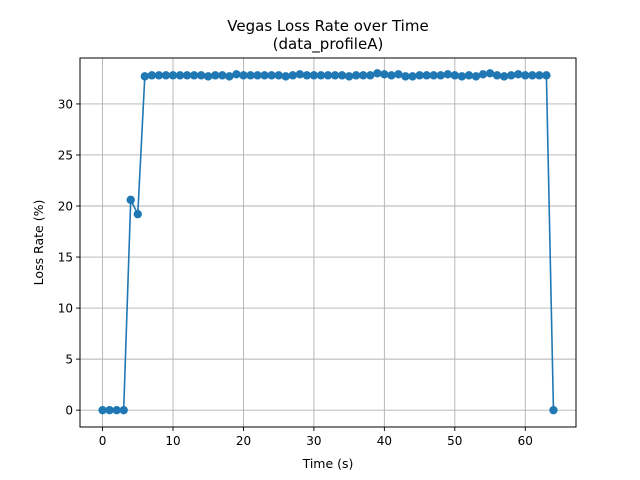 The image size is (640, 480). Describe the element at coordinates (313, 441) in the screenshot. I see `x-tick-label: 30` at that location.